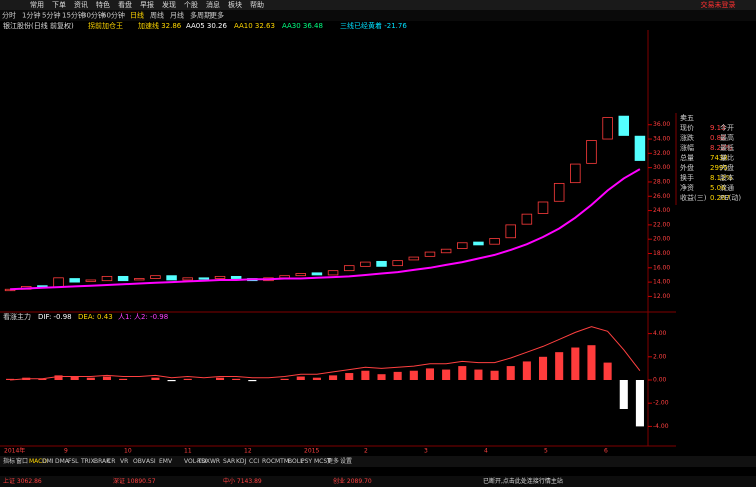 This screenshot has height=487, width=756. What do you see at coordinates (661, 181) in the screenshot?
I see `y-tick-label: 28.00` at bounding box center [661, 181].